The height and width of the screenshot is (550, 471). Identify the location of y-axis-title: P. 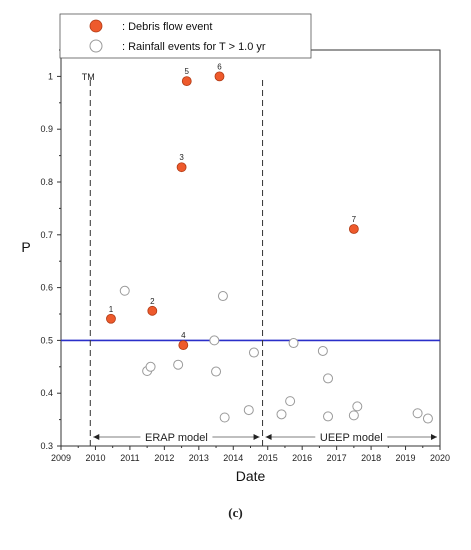
(25, 247).